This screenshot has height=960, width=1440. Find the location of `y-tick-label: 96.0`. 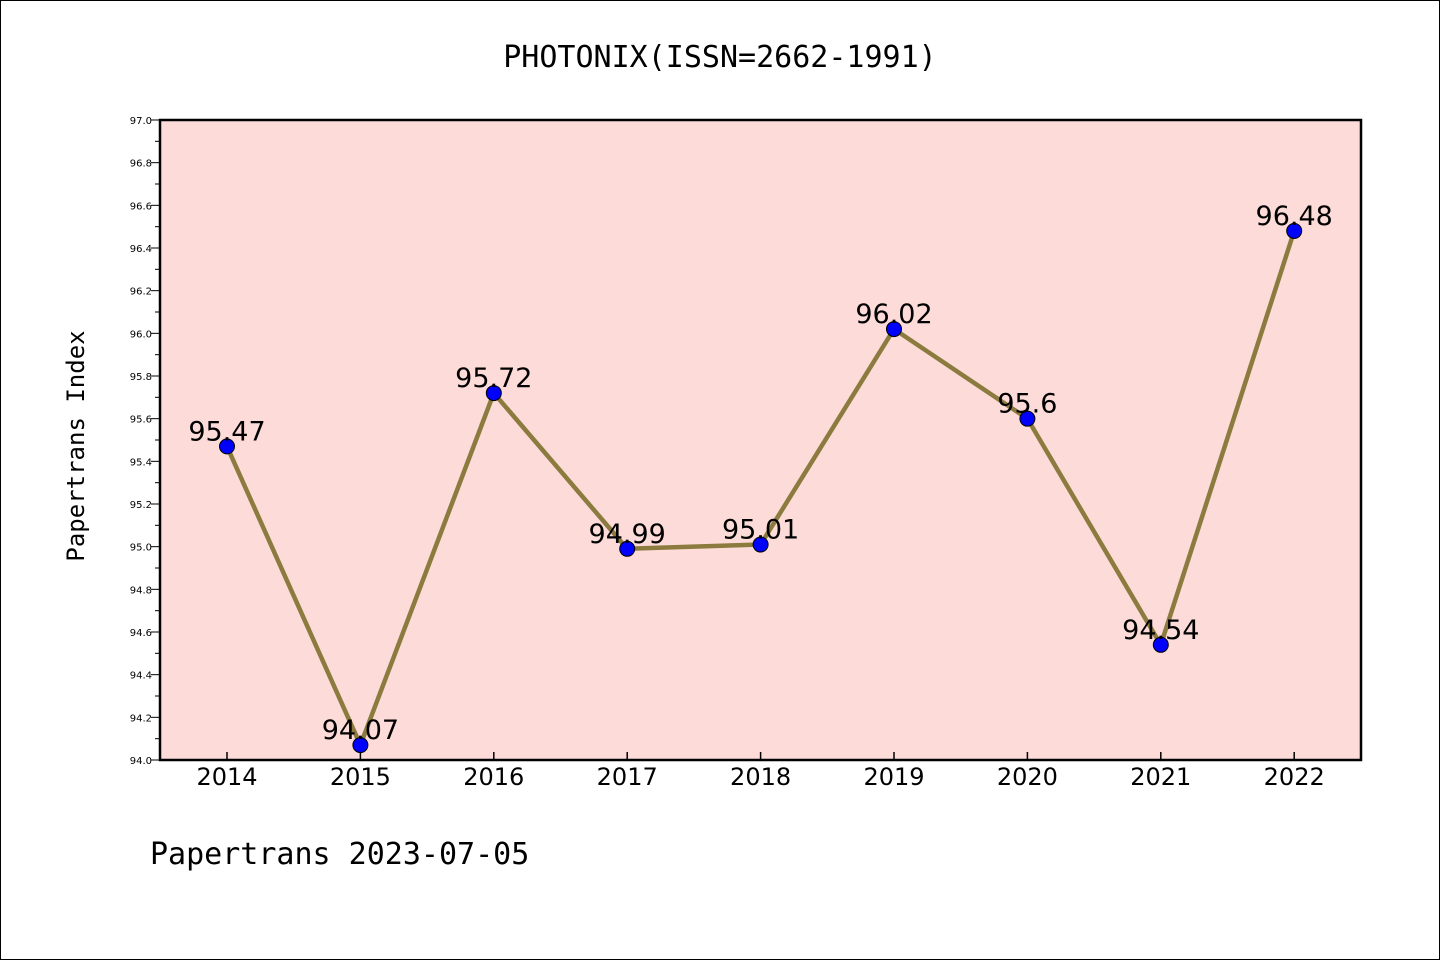

y-tick-label: 96.0 is located at coordinates (141, 334).